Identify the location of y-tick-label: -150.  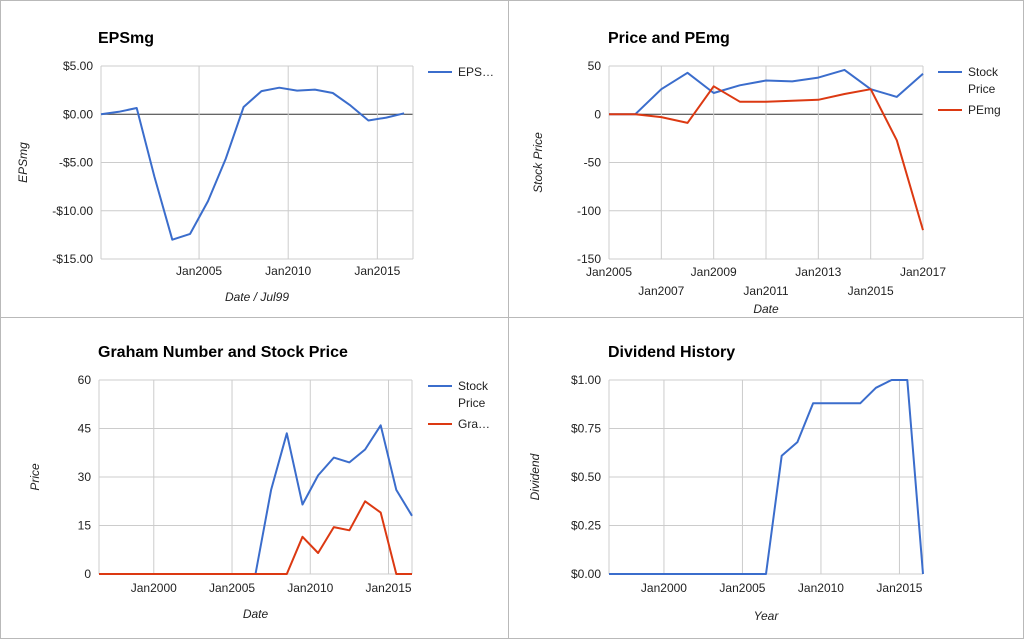
(589, 259).